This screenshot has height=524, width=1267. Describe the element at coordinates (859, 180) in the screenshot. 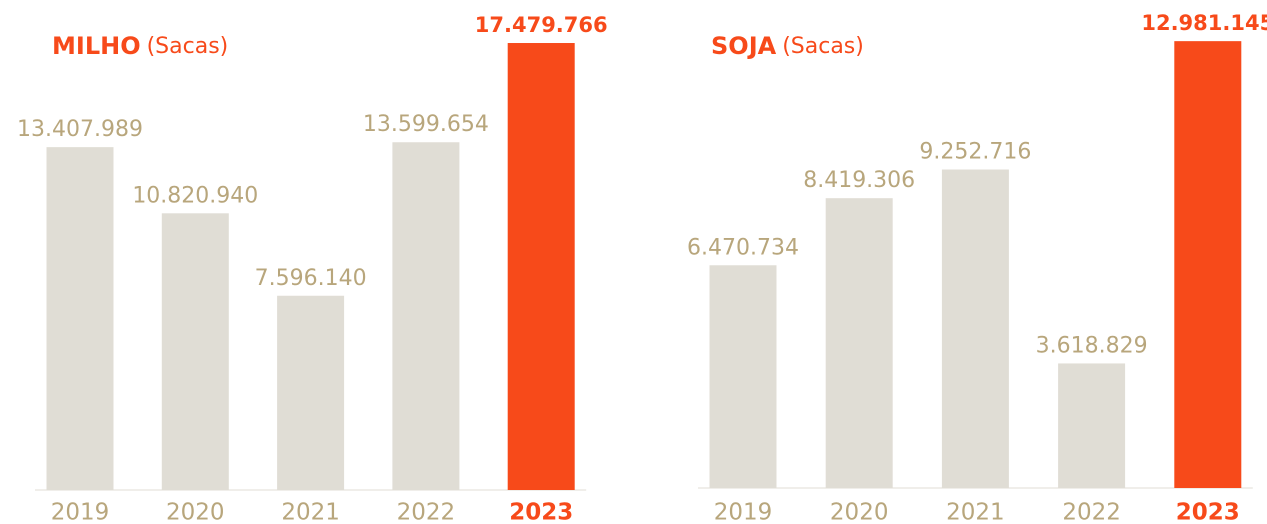

I see `value-label: 8.419.306` at that location.